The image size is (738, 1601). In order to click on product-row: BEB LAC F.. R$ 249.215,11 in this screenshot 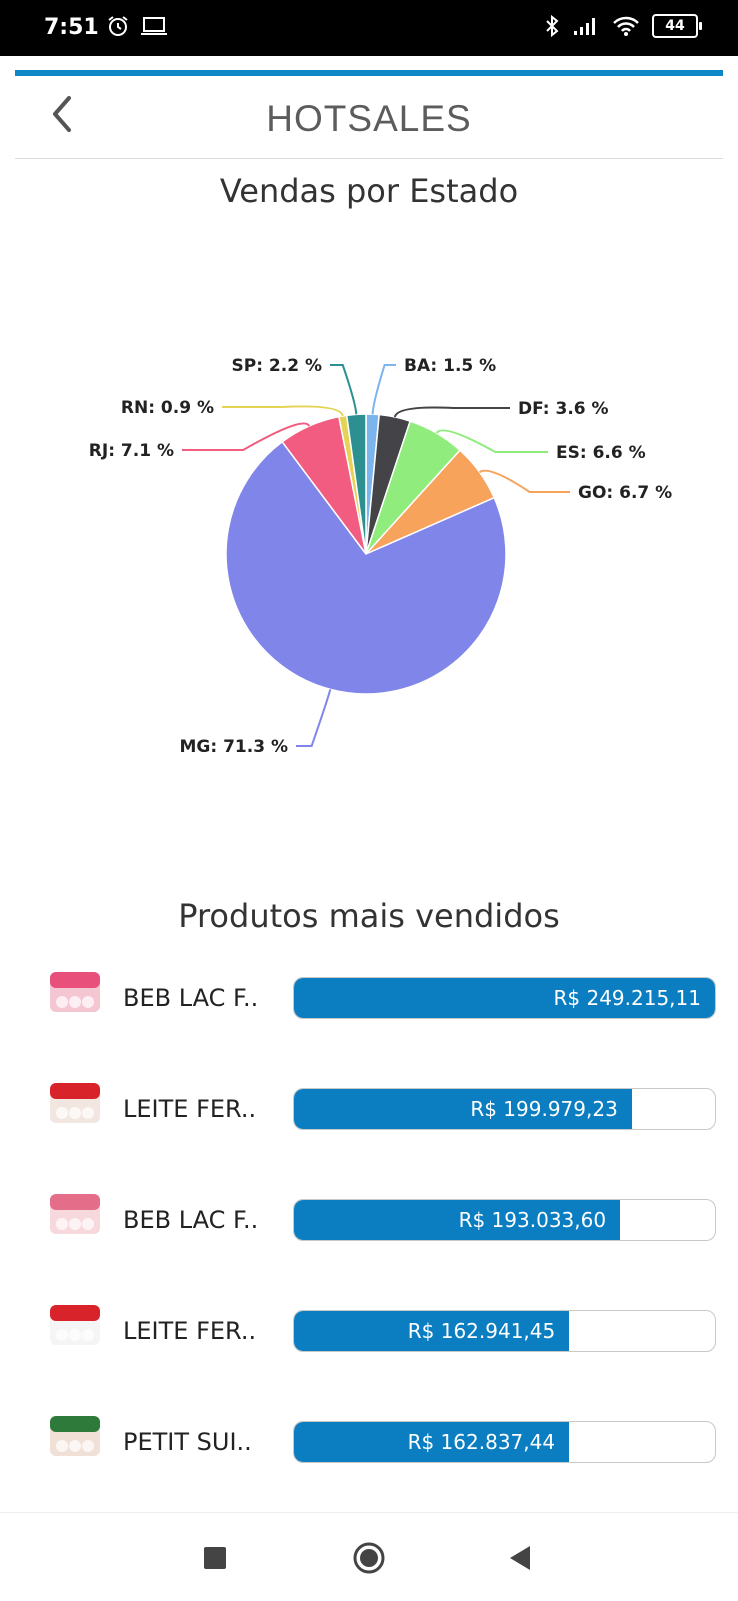, I will do `click(369, 1002)`.